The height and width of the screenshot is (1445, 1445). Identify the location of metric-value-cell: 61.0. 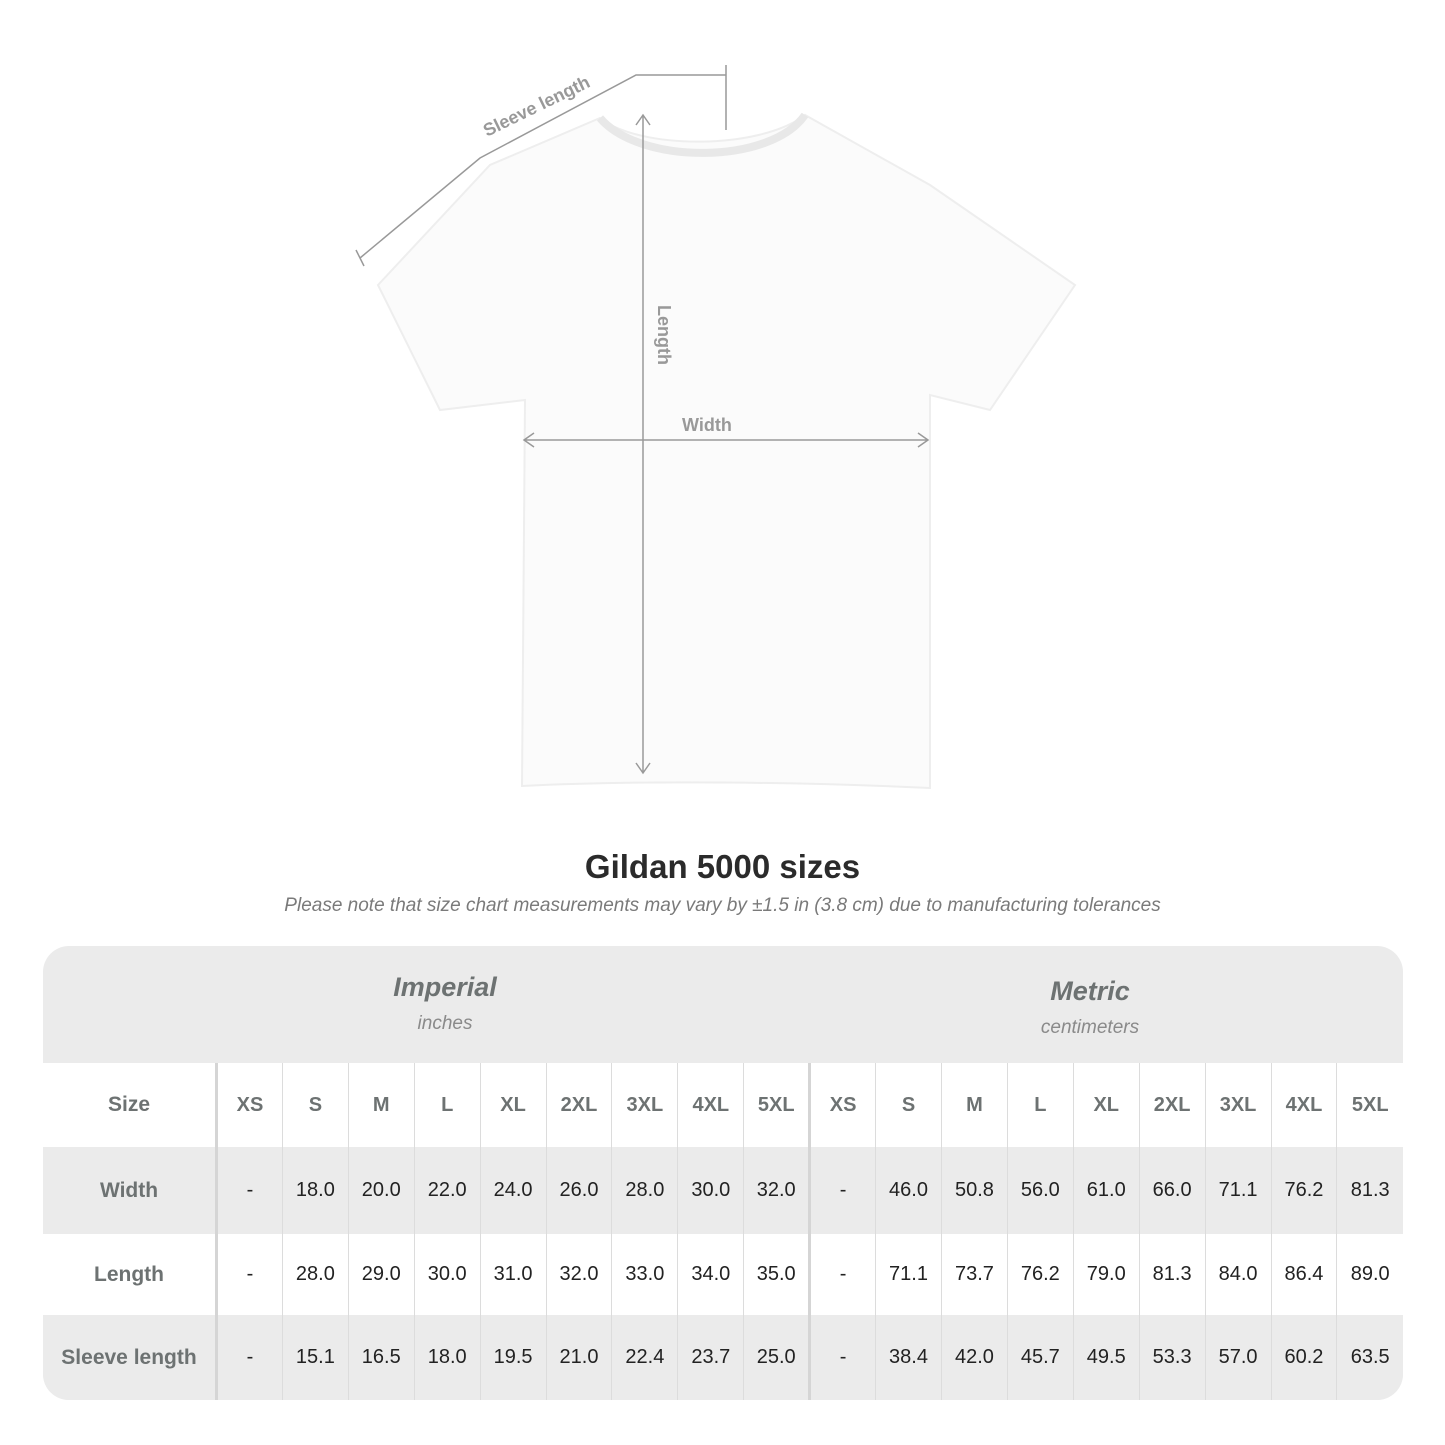
(1106, 1190).